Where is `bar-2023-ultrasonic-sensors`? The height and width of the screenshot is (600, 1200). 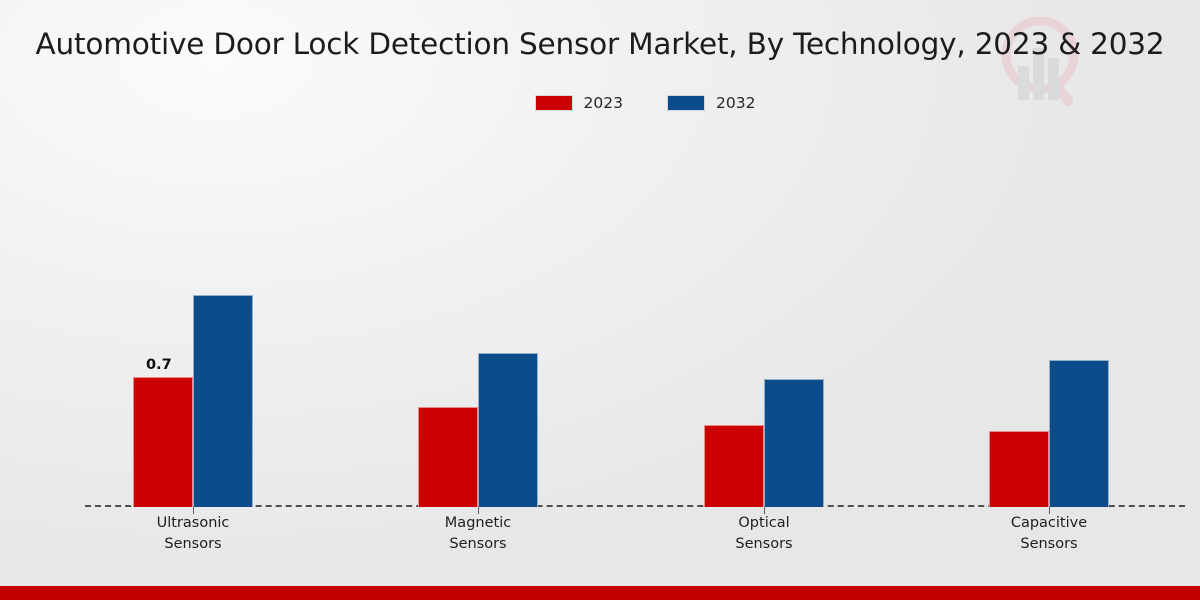
bar-2023-ultrasonic-sensors is located at coordinates (163, 441).